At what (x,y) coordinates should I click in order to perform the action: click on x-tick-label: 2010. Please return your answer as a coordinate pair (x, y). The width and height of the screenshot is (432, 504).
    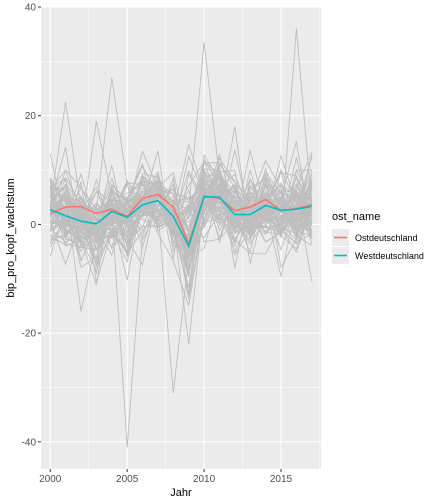
    Looking at the image, I should click on (204, 479).